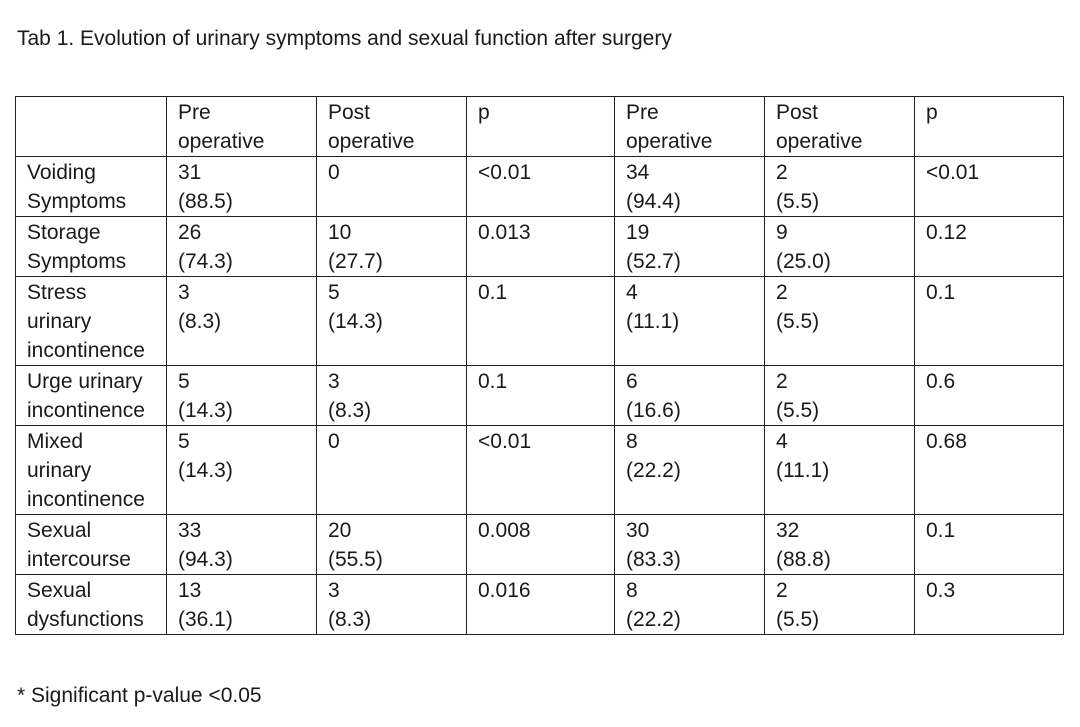 Image resolution: width=1080 pixels, height=727 pixels. I want to click on cell-line: 13, so click(190, 590).